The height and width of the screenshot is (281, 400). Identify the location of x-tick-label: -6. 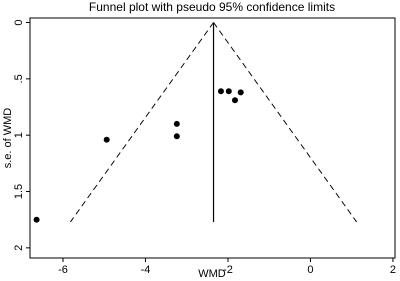
(63, 270).